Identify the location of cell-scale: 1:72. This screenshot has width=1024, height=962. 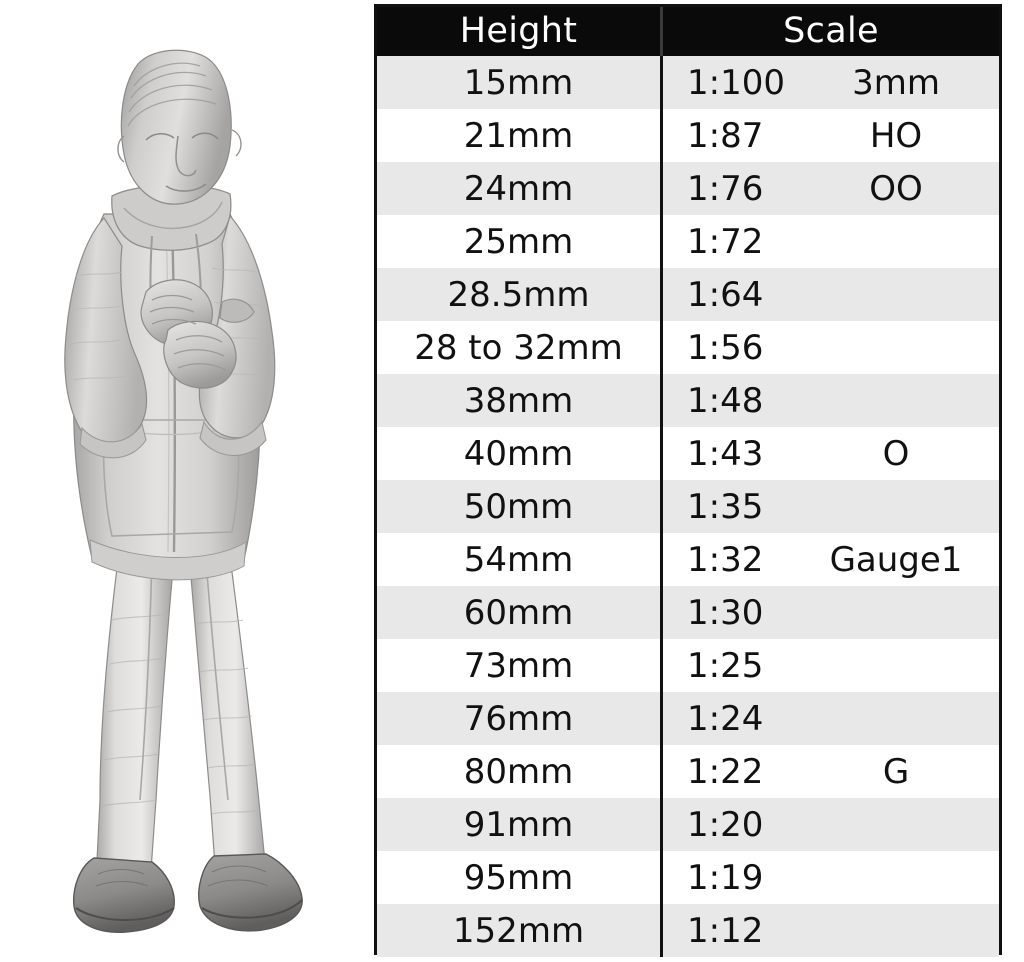
(831, 241).